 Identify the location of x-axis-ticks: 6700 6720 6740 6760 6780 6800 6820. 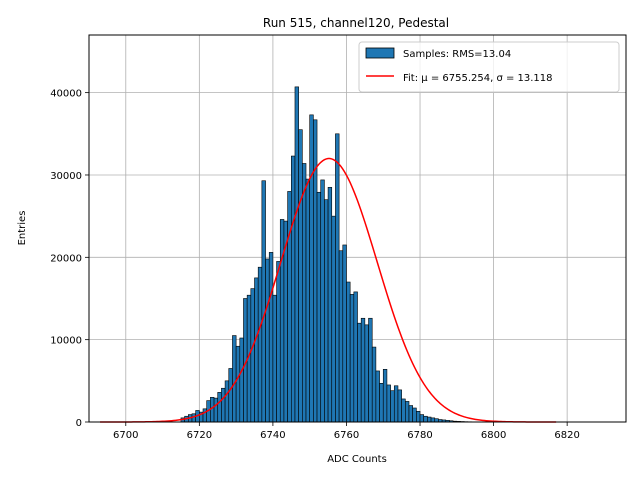
(346, 431).